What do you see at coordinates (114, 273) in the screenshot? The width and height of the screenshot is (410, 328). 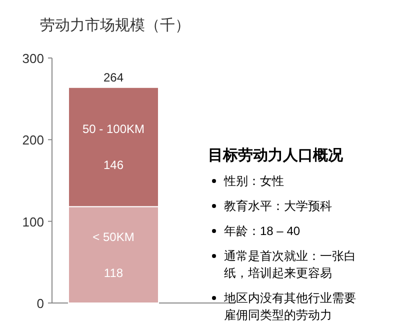 I see `data-label: 118` at bounding box center [114, 273].